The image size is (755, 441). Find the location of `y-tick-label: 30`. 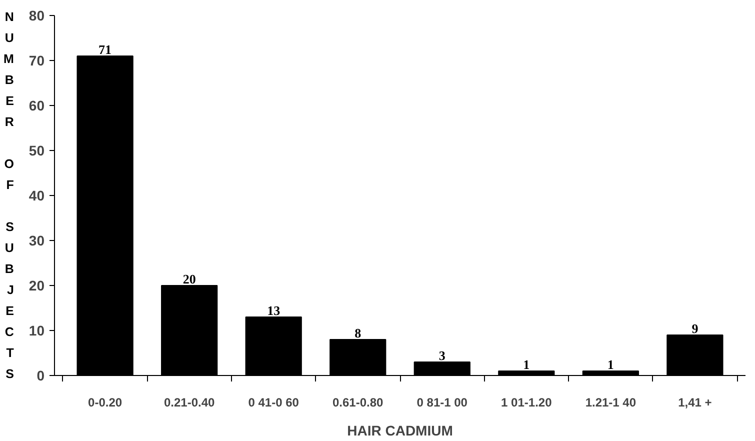

y-tick-label: 30 is located at coordinates (36, 240).